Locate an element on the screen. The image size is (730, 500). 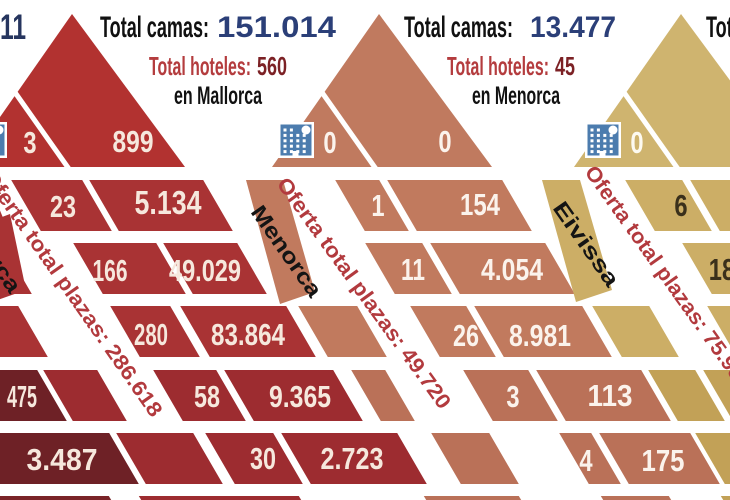
svg-text: 58 is located at coordinates (207, 396).